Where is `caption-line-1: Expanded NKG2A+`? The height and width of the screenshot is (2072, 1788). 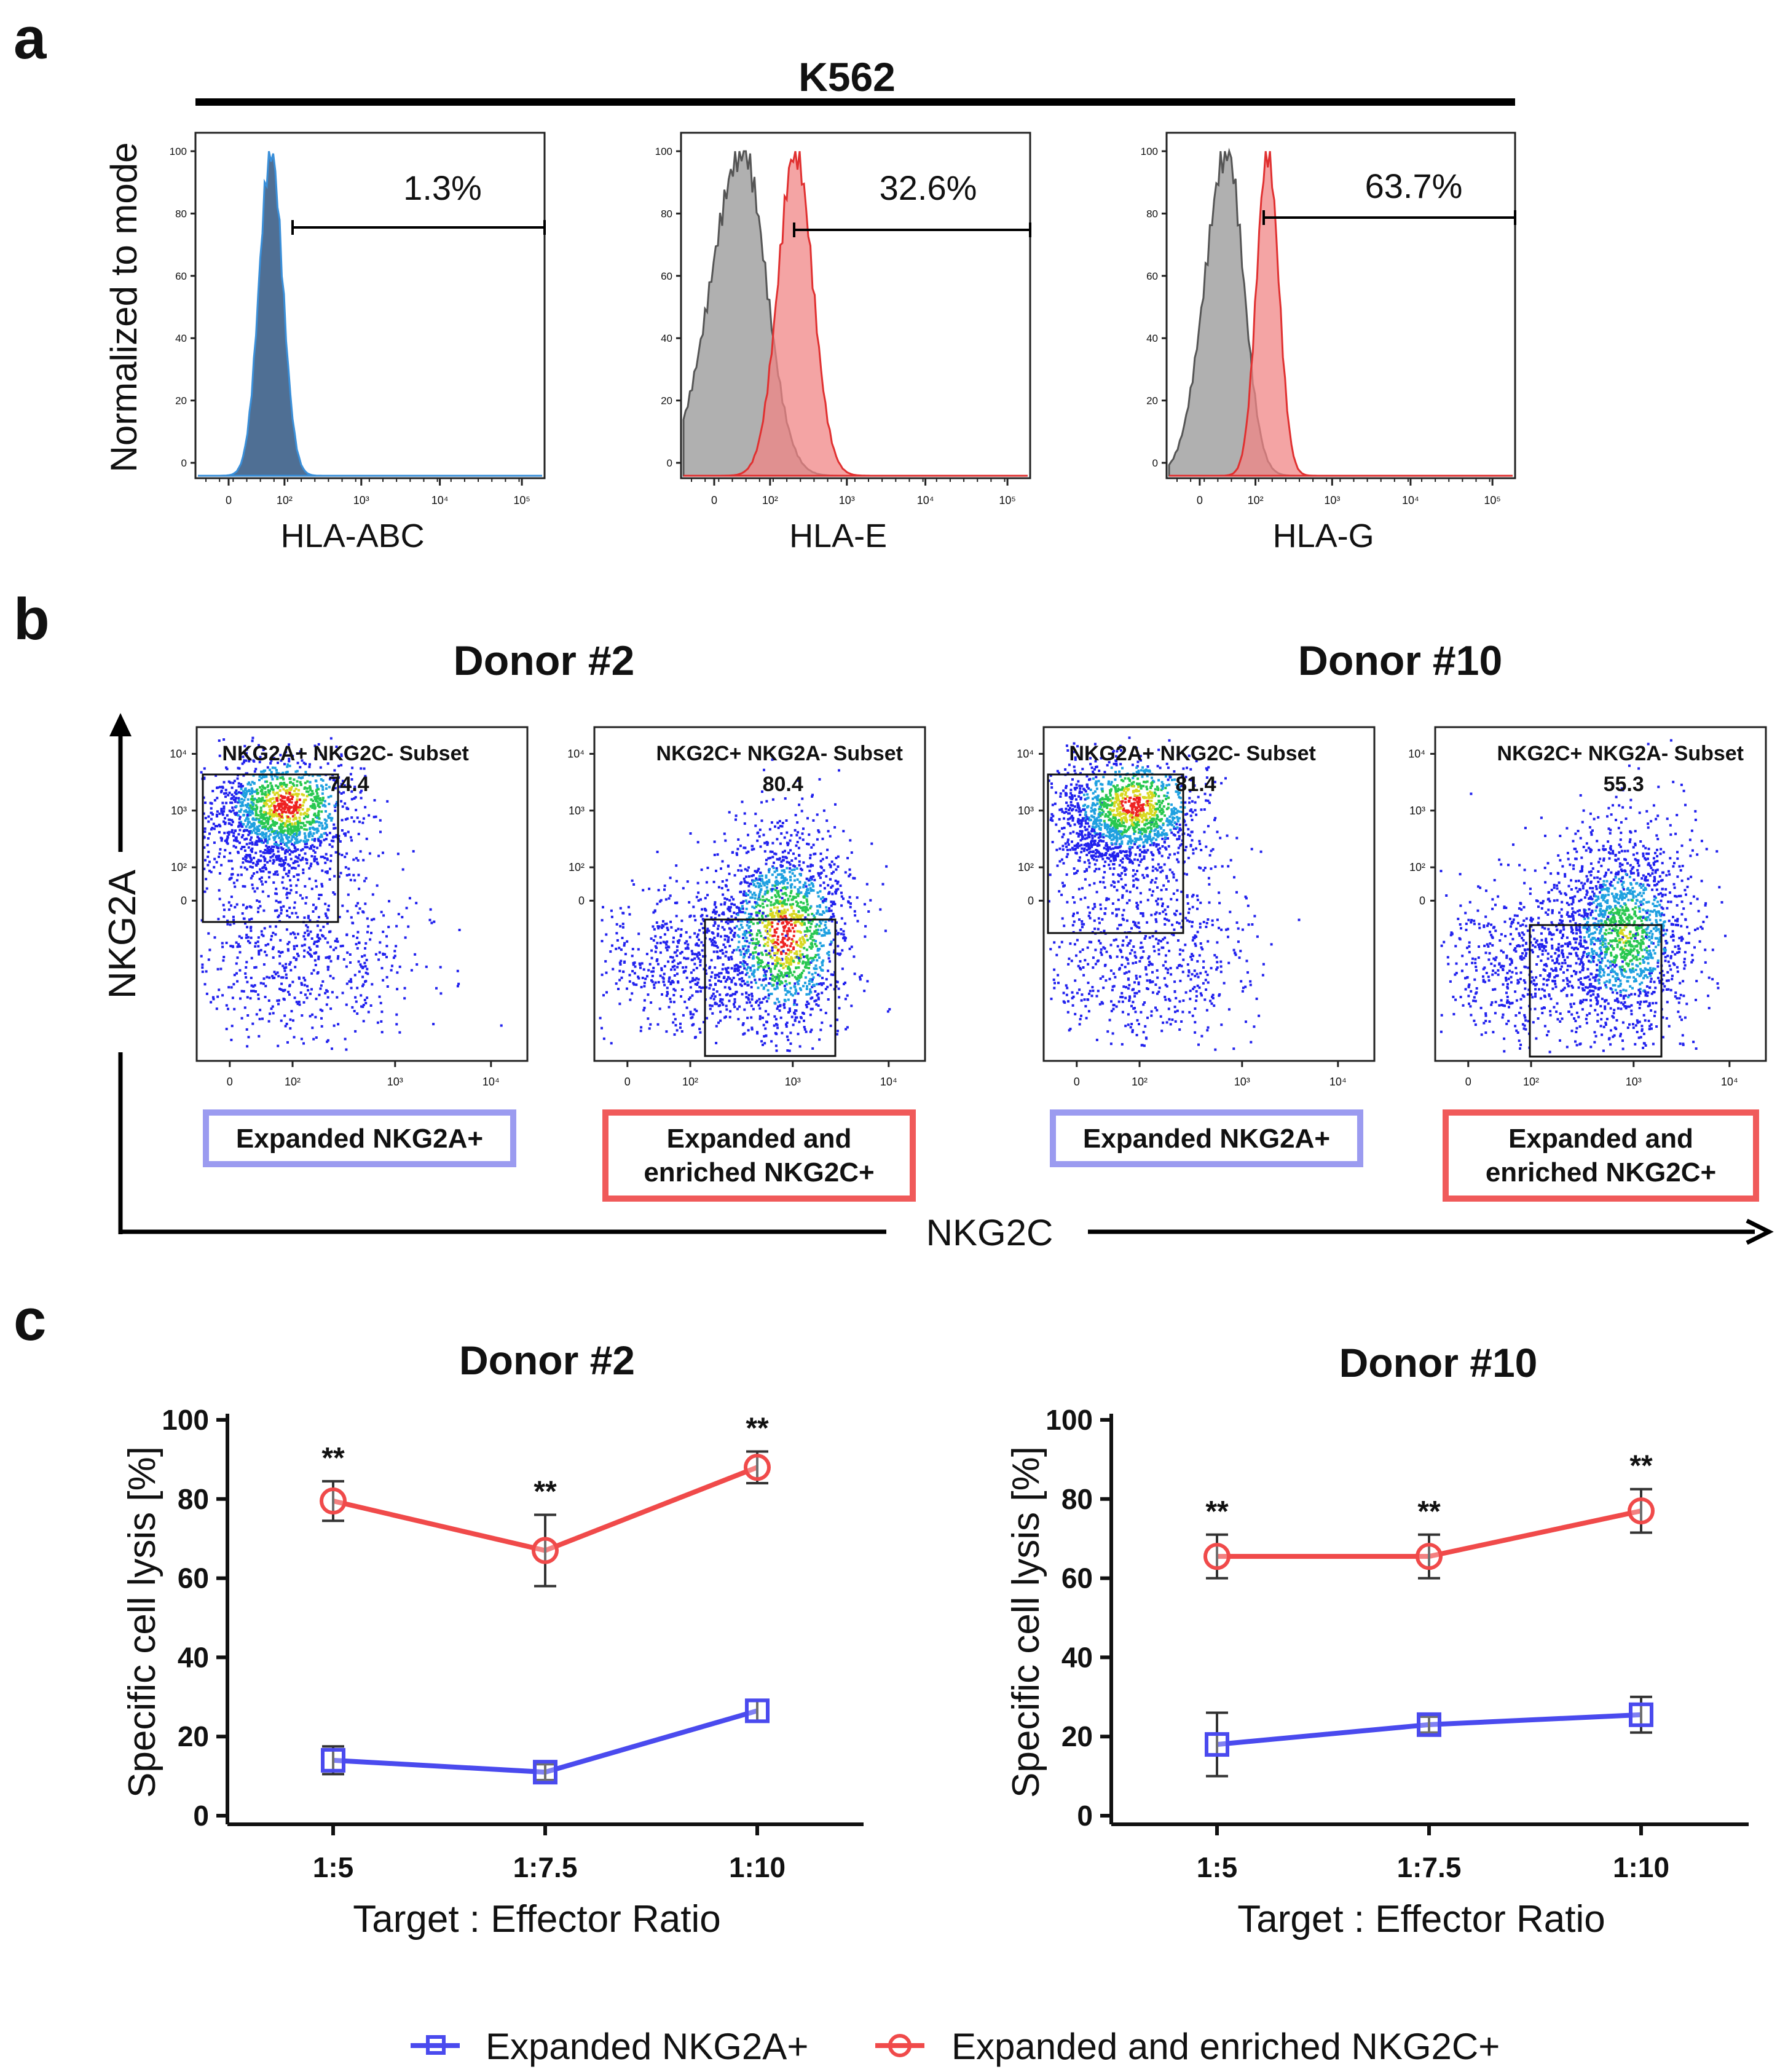 caption-line-1: Expanded NKG2A+ is located at coordinates (359, 1139).